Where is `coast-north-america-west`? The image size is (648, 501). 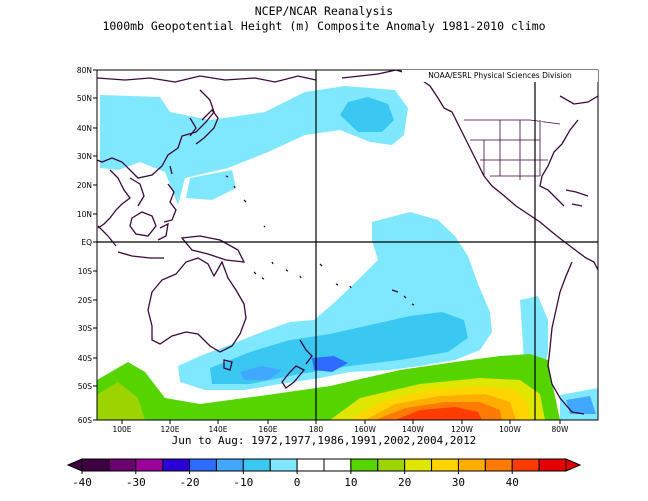
coast-north-america-west is located at coordinates (519, 190).